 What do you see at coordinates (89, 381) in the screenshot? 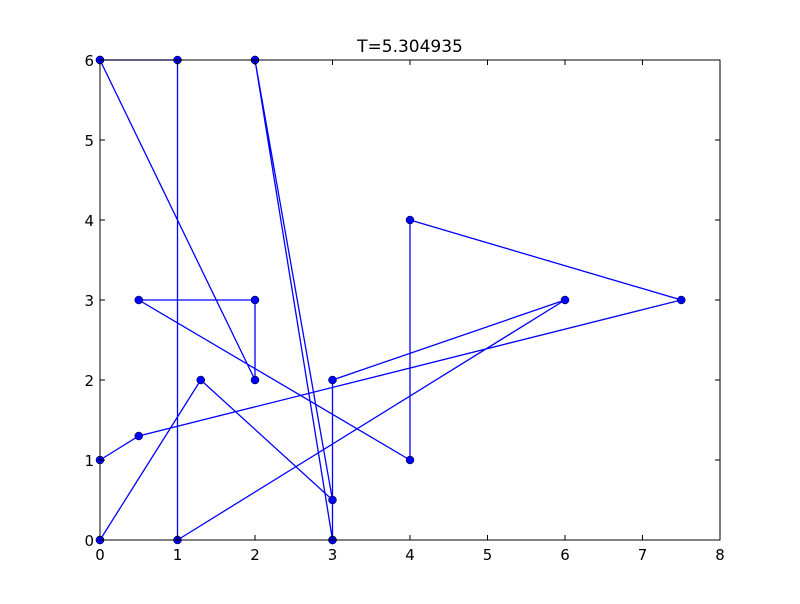
I see `y-tick-label: 2` at bounding box center [89, 381].